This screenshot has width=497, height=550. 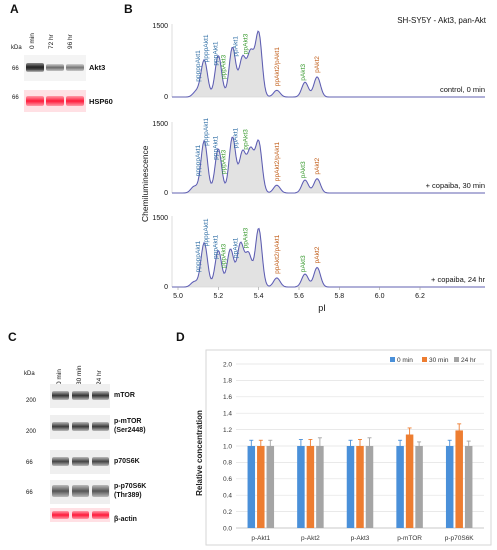 I want to click on x-tick-label: p-mTOR, so click(x=409, y=538).